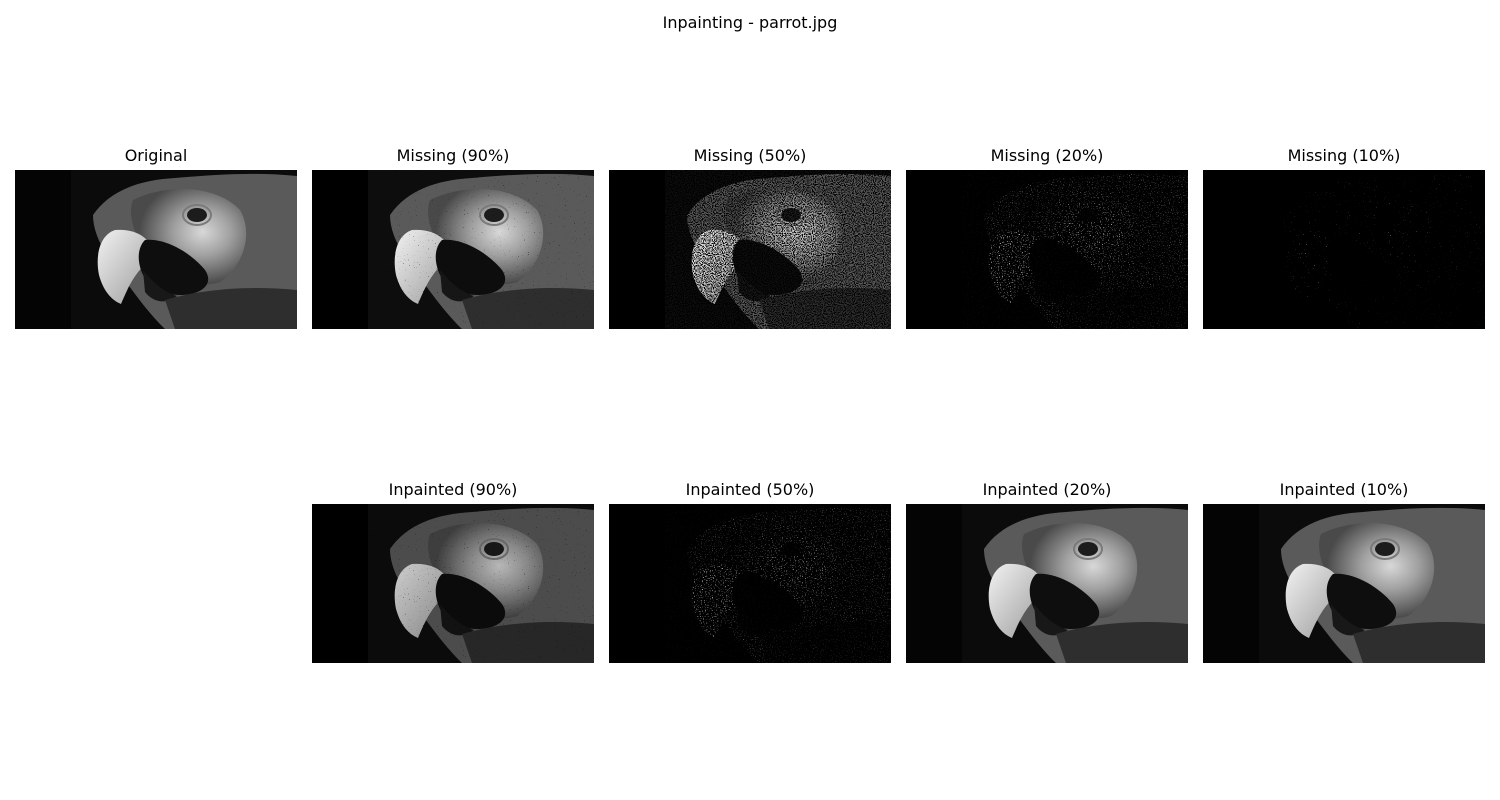 The height and width of the screenshot is (800, 1500). What do you see at coordinates (156, 249) in the screenshot?
I see `original-image` at bounding box center [156, 249].